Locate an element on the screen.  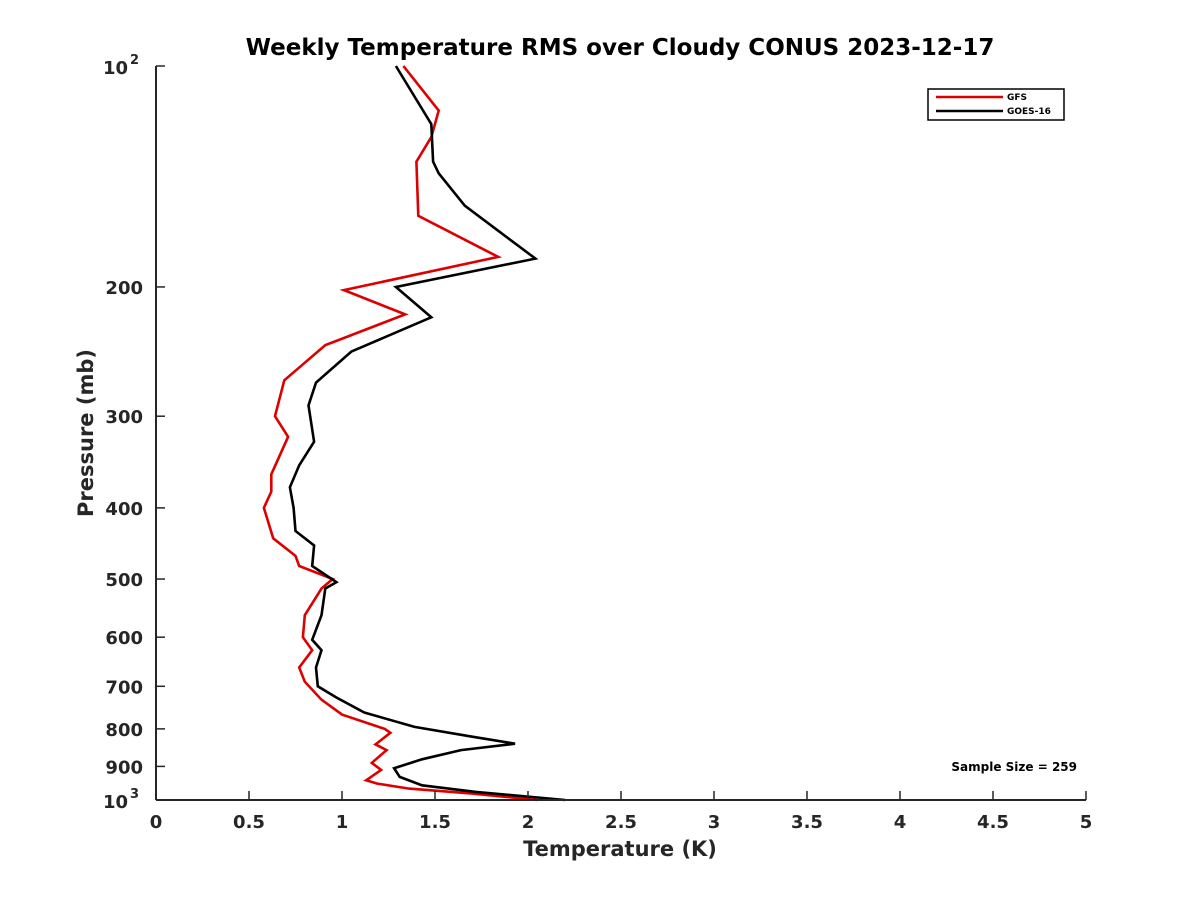
x-ticks: 0 0.5 1 1.5 2 2.5 3 3.5 4 4.5 5 is located at coordinates (621, 812).